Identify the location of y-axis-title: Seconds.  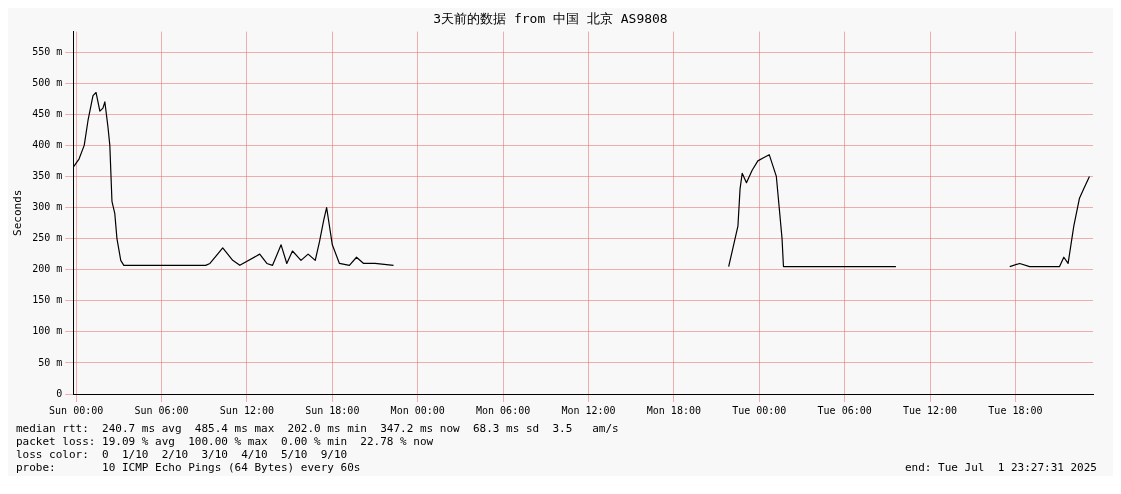
(18, 212).